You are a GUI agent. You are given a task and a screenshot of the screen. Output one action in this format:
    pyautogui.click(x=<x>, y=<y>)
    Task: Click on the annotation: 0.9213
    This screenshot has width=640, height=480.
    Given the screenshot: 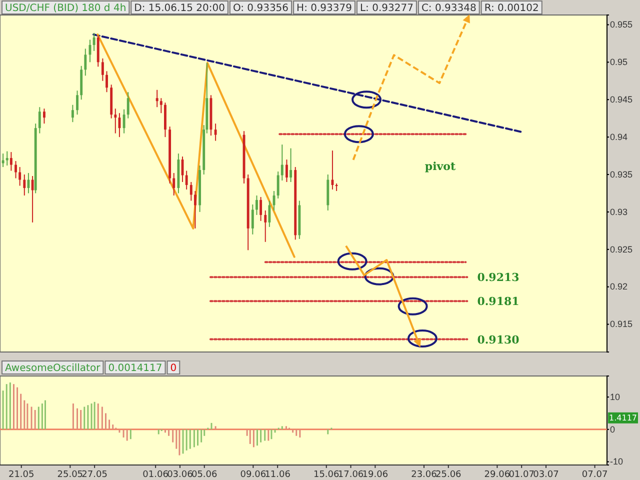 What is the action you would take?
    pyautogui.click(x=498, y=277)
    